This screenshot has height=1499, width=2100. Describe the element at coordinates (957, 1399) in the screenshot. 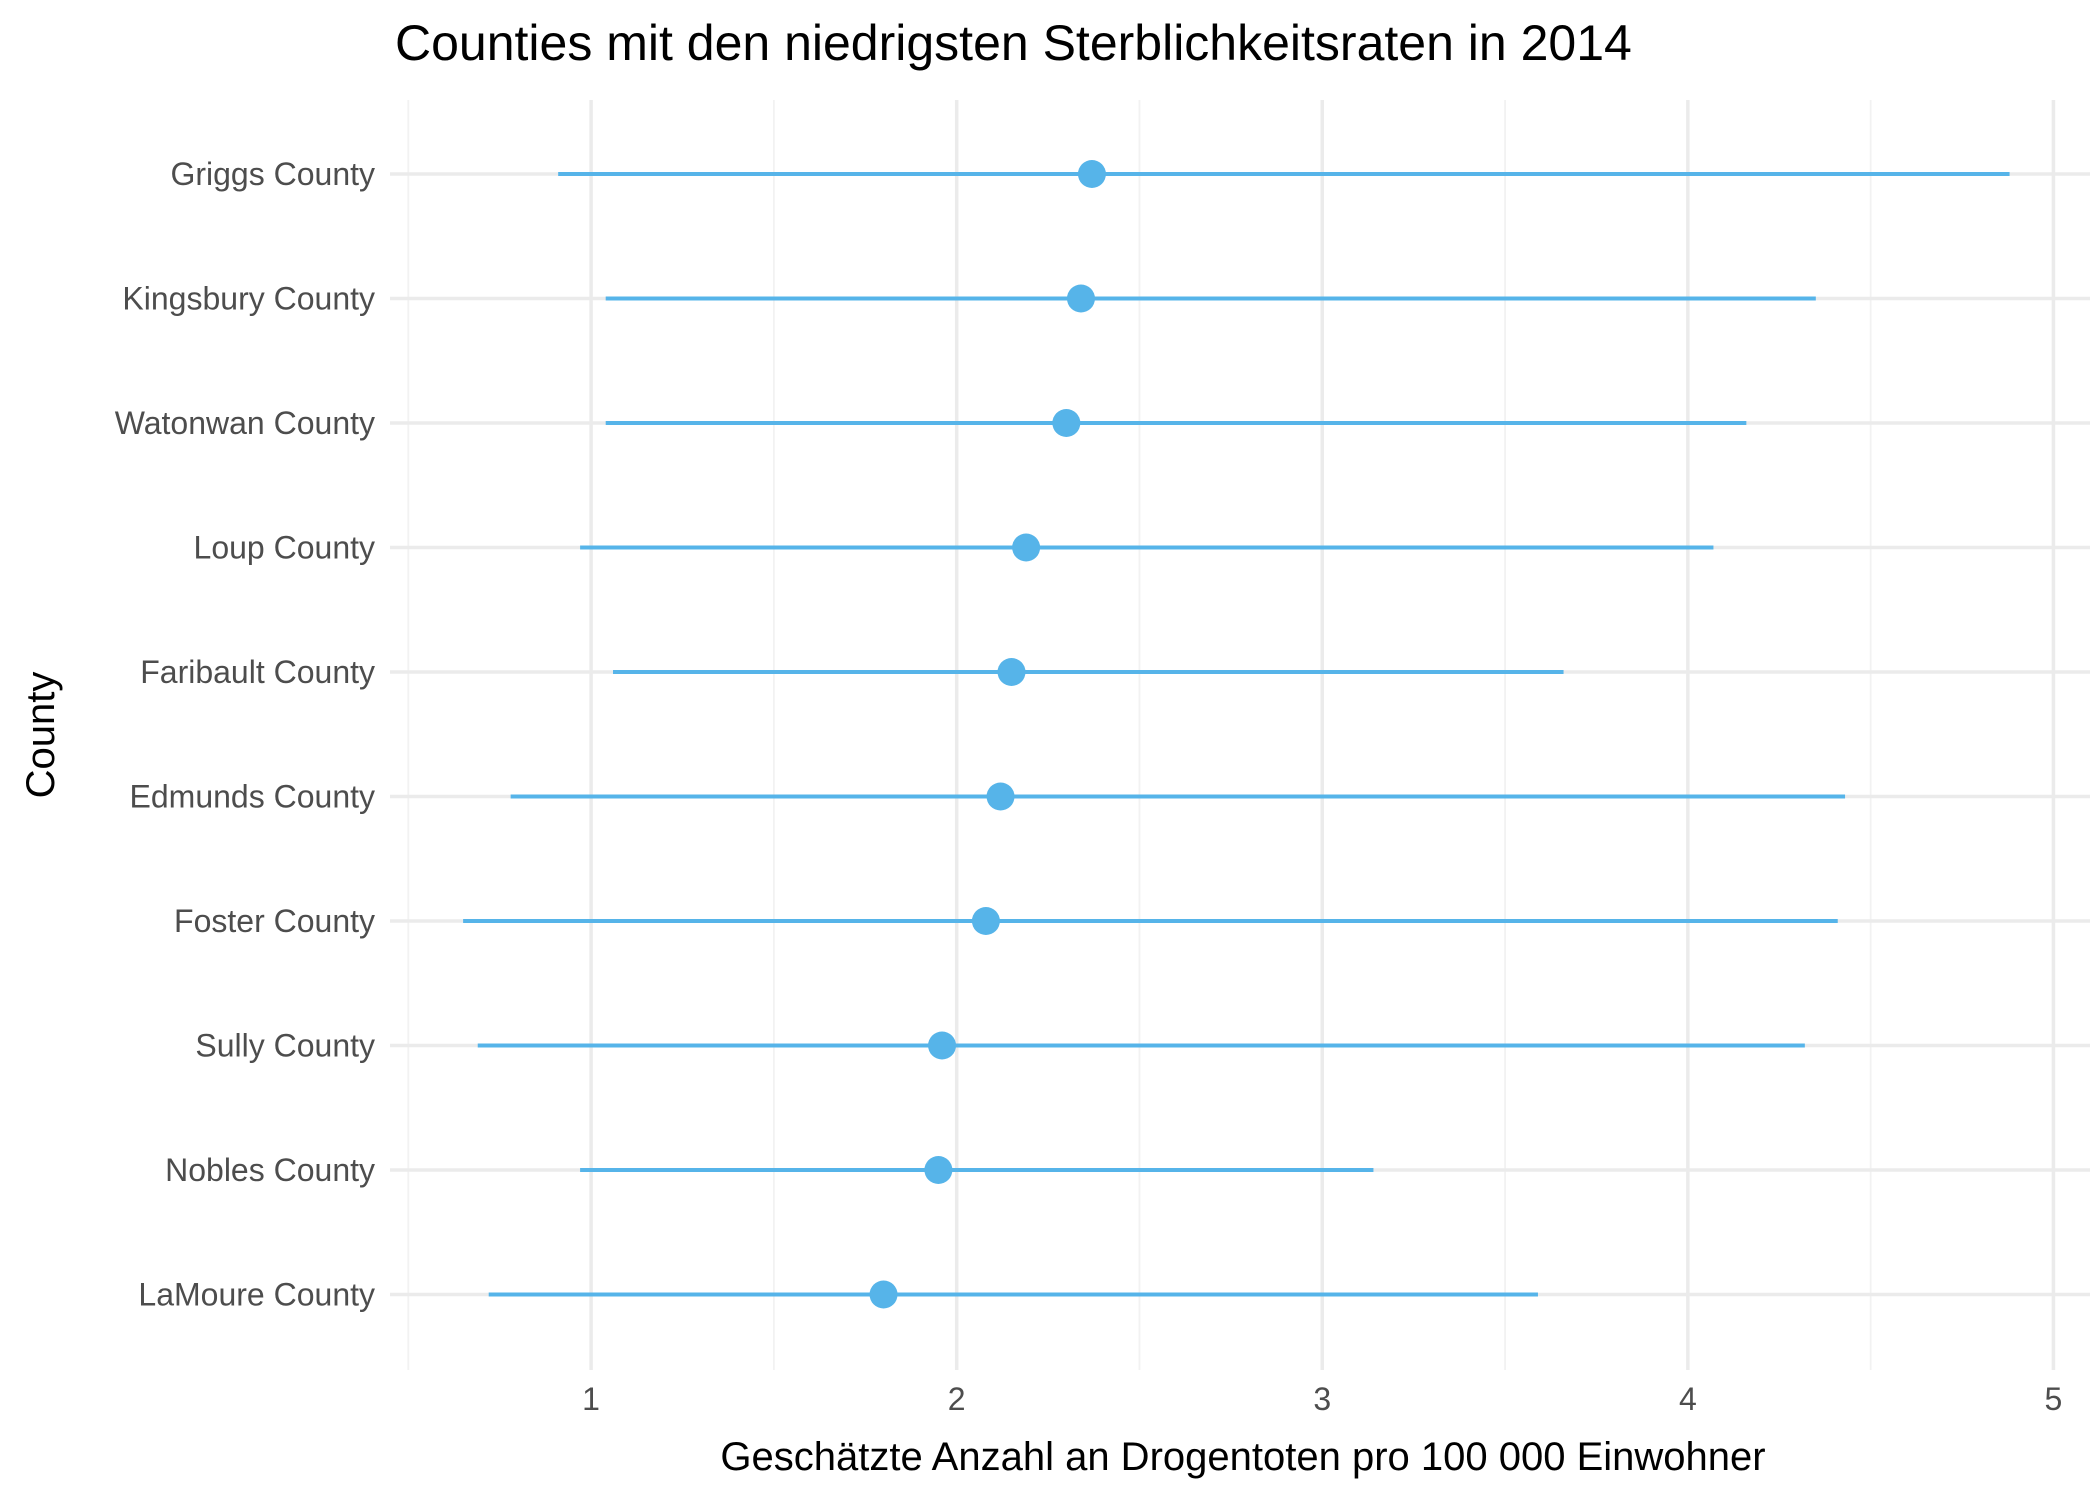

I see `x-tick-label: 2` at that location.